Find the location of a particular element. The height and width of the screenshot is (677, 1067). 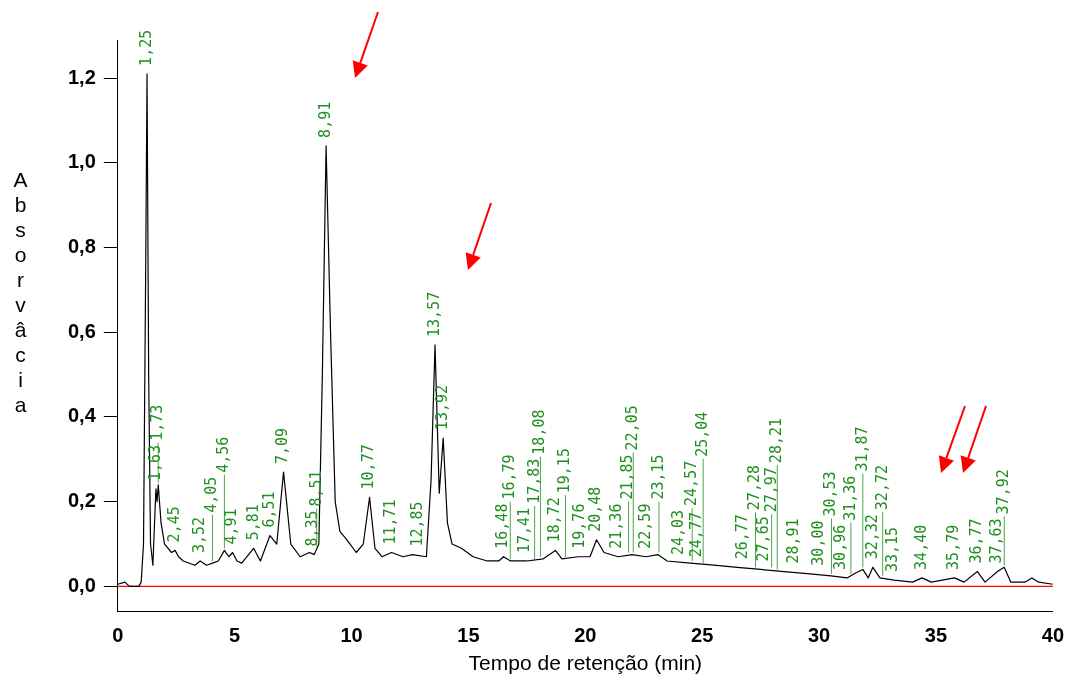

annotation: 24,77 is located at coordinates (695, 535).